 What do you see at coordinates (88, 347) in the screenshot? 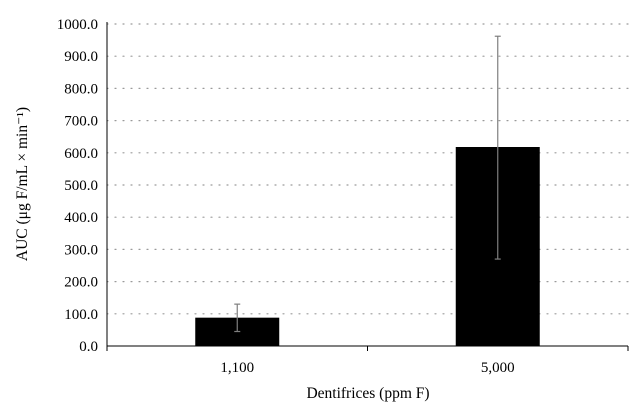
I see `y-tick-label: 0.0` at bounding box center [88, 347].